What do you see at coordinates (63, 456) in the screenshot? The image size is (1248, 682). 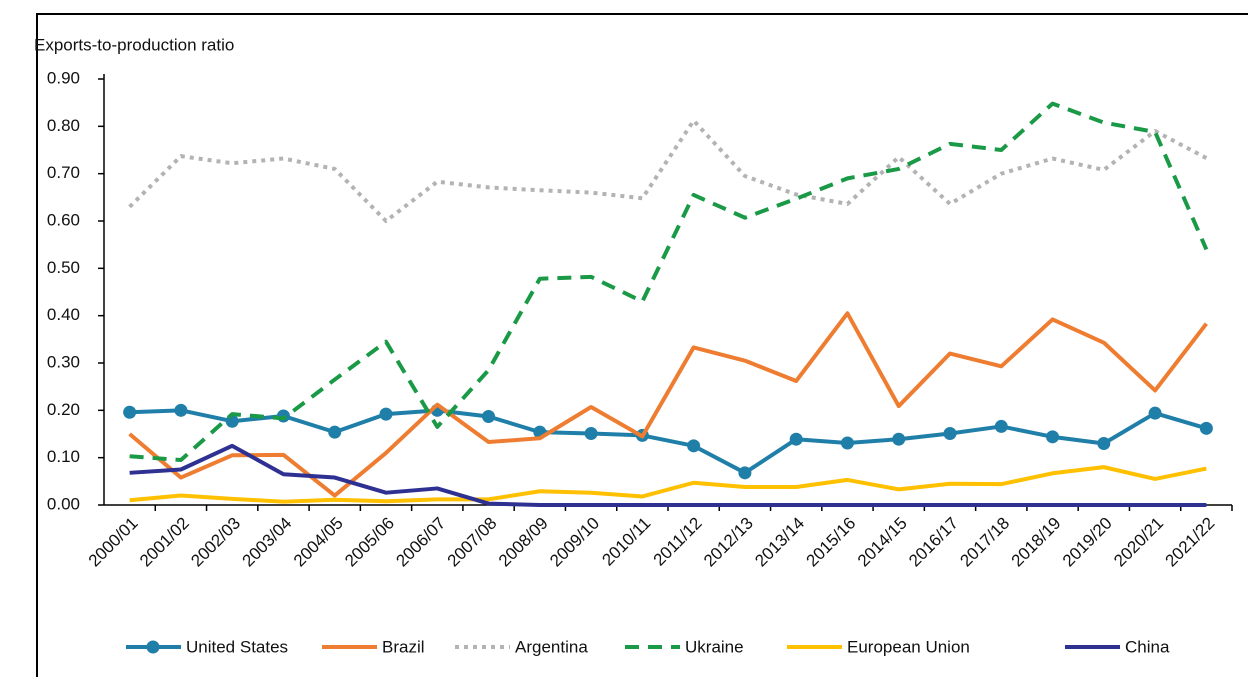 I see `y-tick-label: 0.10` at bounding box center [63, 456].